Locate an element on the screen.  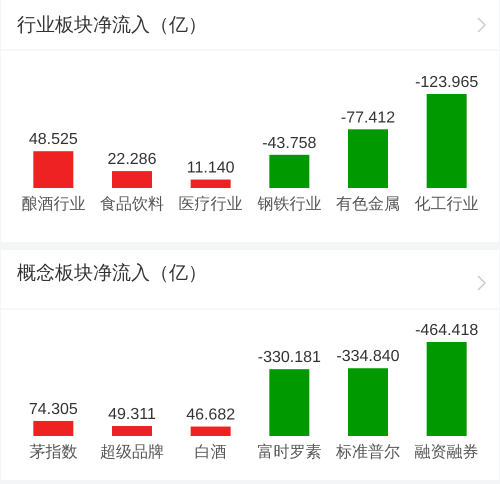
annotation: -123.965 is located at coordinates (446, 82).